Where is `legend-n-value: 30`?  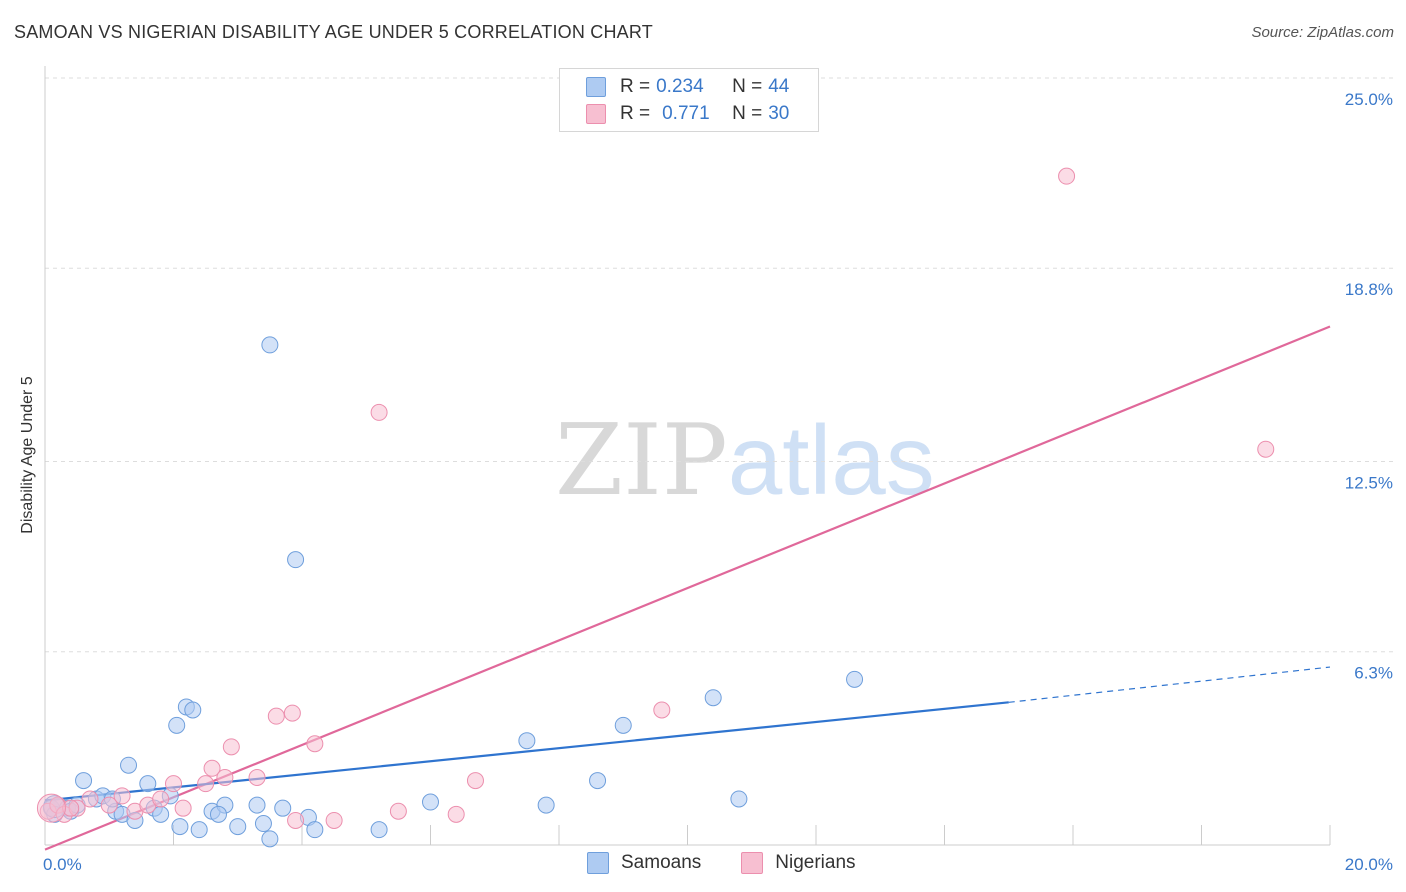 legend-n-value: 30 is located at coordinates (779, 113).